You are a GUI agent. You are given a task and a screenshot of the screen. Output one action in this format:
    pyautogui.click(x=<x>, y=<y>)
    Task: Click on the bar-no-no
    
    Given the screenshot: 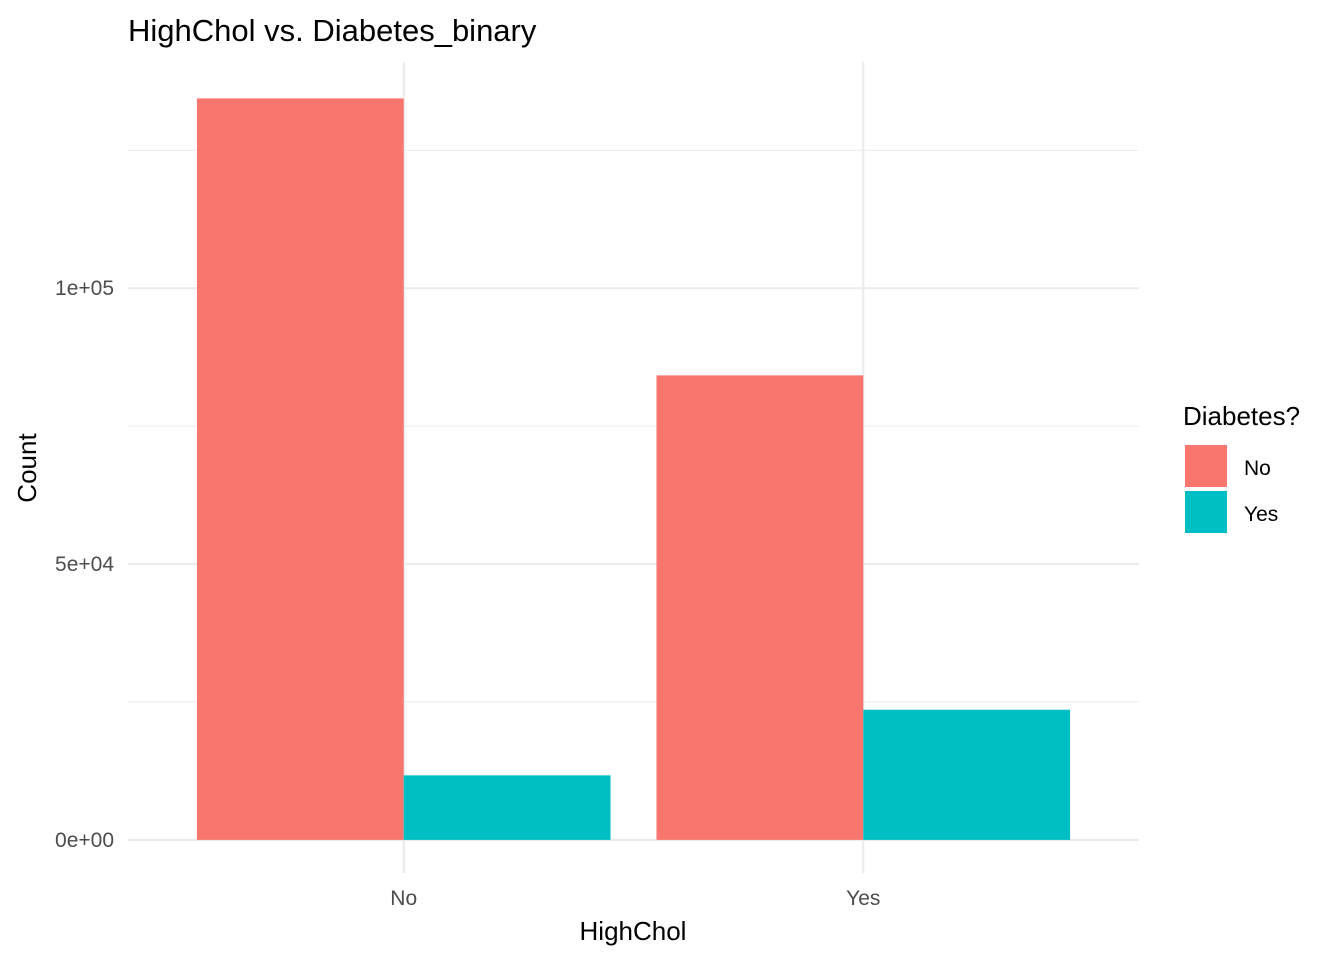 What is the action you would take?
    pyautogui.click(x=300, y=469)
    